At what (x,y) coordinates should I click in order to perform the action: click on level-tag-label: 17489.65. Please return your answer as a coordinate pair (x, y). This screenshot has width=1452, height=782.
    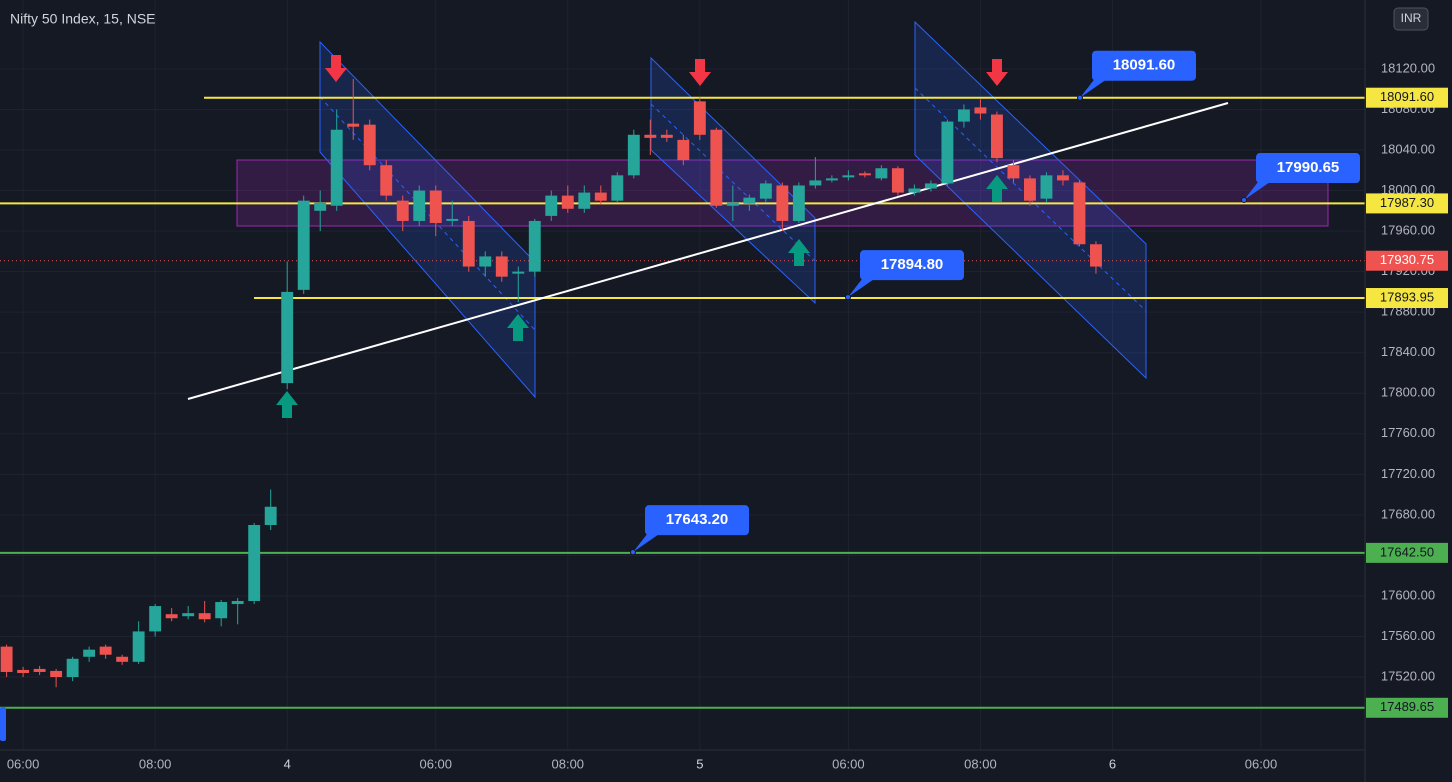
    Looking at the image, I should click on (1407, 706).